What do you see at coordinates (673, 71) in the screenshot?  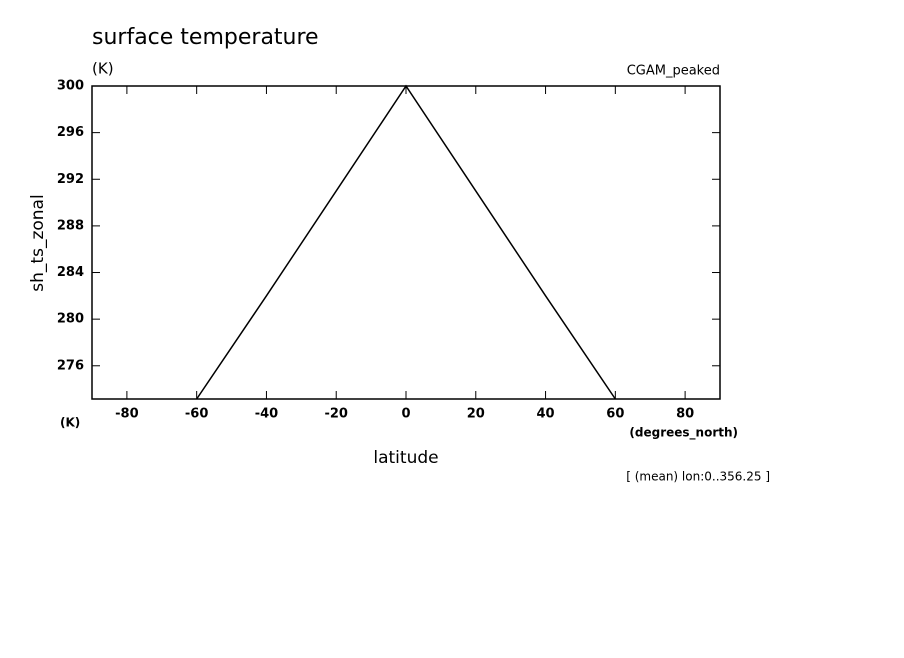 I see `dataset: CGAM_peaked` at bounding box center [673, 71].